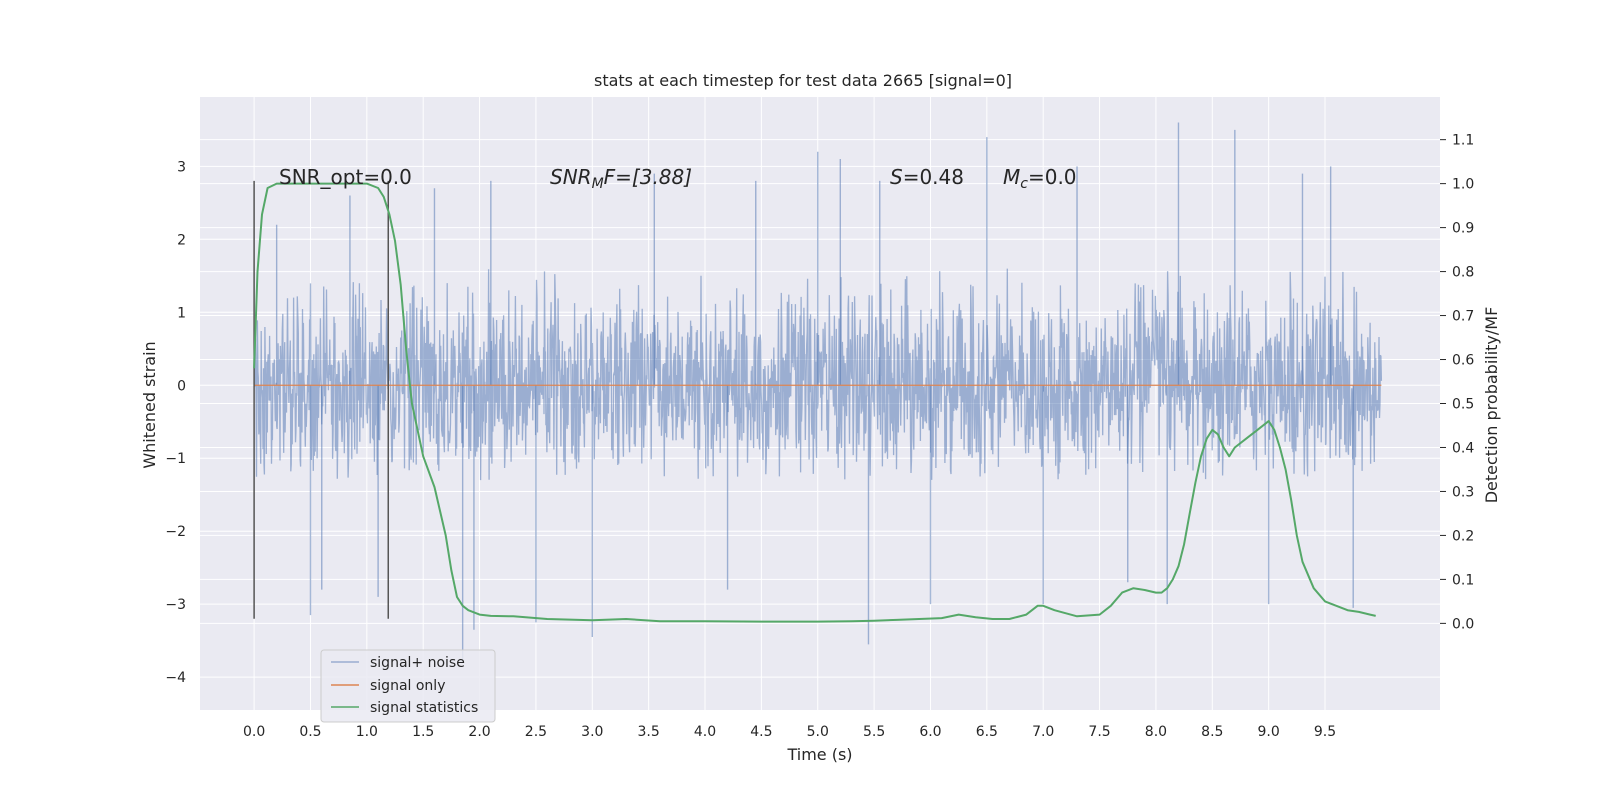  Describe the element at coordinates (1212, 732) in the screenshot. I see `x-tick-label: 8.5` at that location.